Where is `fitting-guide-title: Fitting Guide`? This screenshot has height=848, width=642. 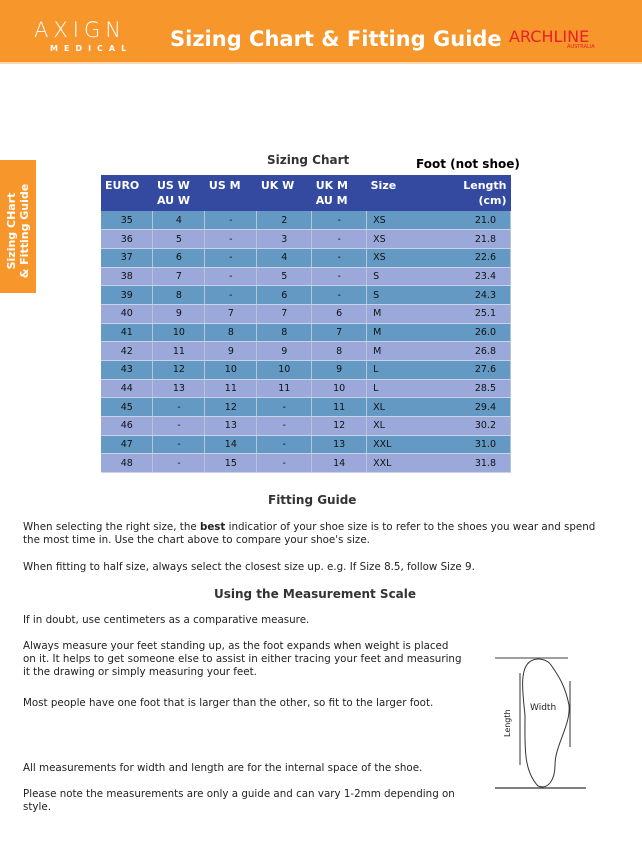 fitting-guide-title: Fitting Guide is located at coordinates (312, 500).